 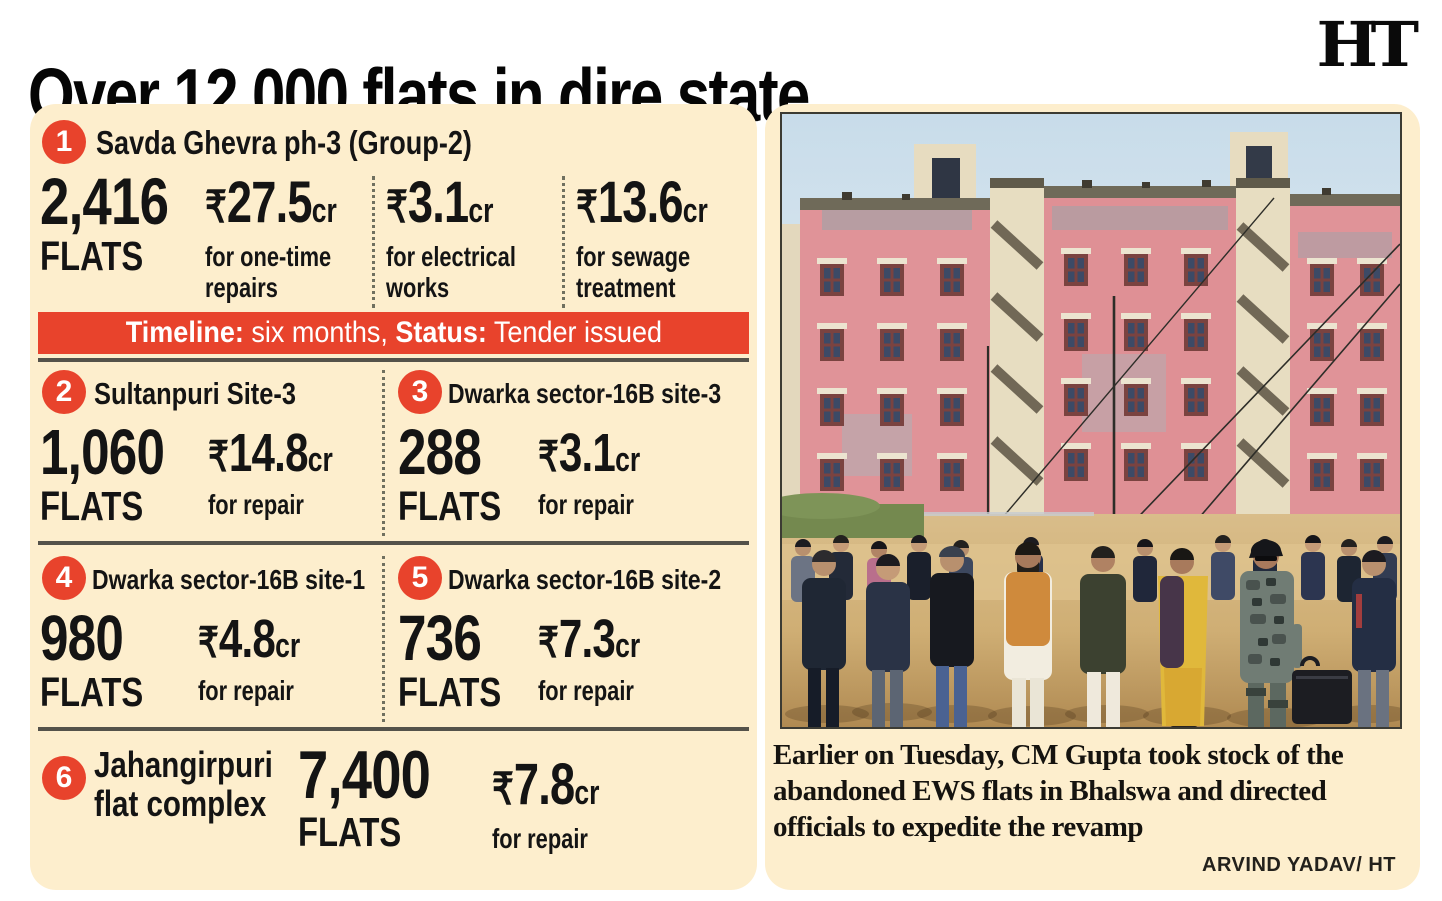 What do you see at coordinates (1193, 369) in the screenshot?
I see `wires` at bounding box center [1193, 369].